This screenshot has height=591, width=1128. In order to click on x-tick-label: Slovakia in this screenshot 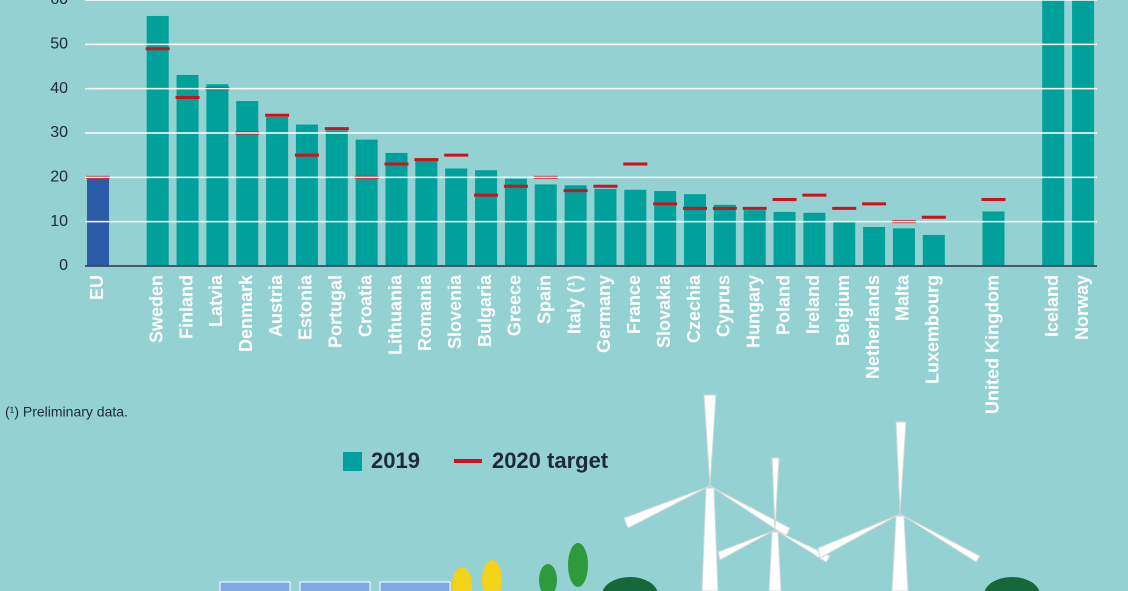, I will do `click(664, 311)`.